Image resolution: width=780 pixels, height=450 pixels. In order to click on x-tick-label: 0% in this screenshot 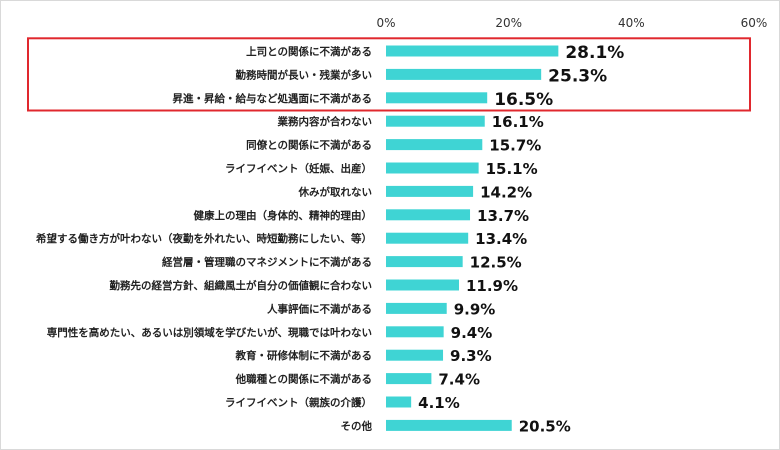, I will do `click(385, 23)`.